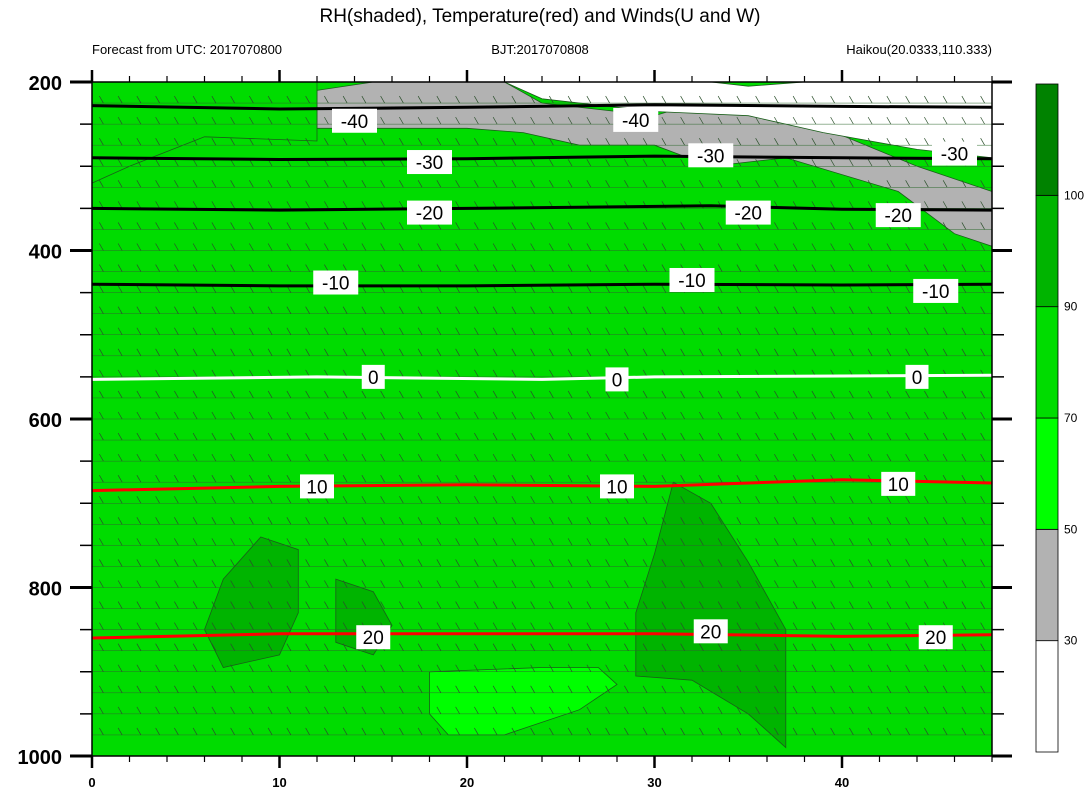 The height and width of the screenshot is (806, 1087). Describe the element at coordinates (373, 376) in the screenshot. I see `isotherm-label-0: 0` at that location.